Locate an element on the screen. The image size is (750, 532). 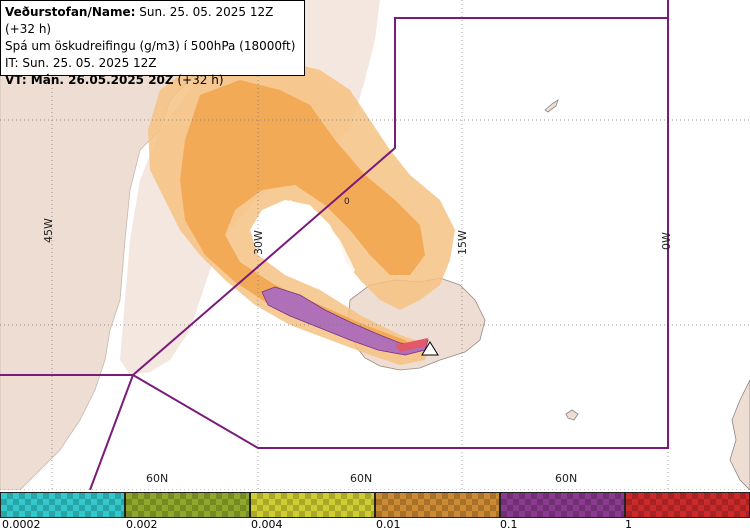
lon-label-30w: 30W is located at coordinates (258, 242).